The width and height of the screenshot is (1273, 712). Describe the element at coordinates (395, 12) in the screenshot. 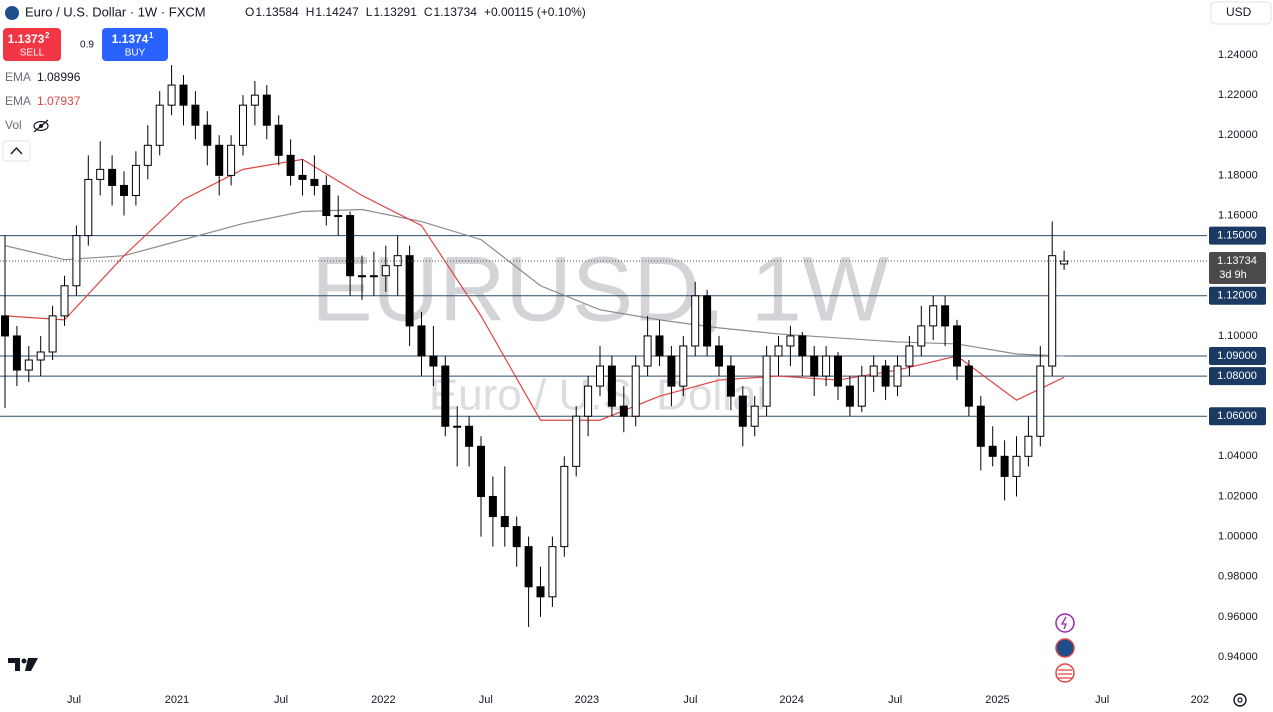

I see `ohlc-value: 1.13291` at that location.